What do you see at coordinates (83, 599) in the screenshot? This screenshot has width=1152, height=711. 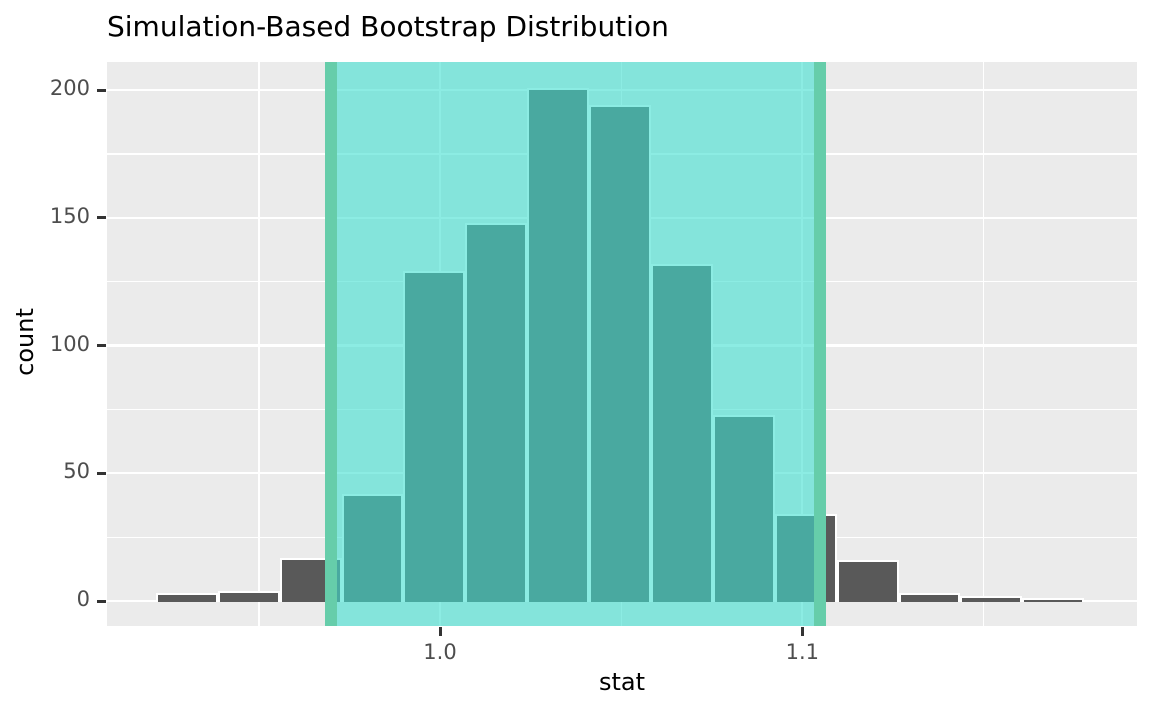 I see `y-tick-label: 0` at bounding box center [83, 599].